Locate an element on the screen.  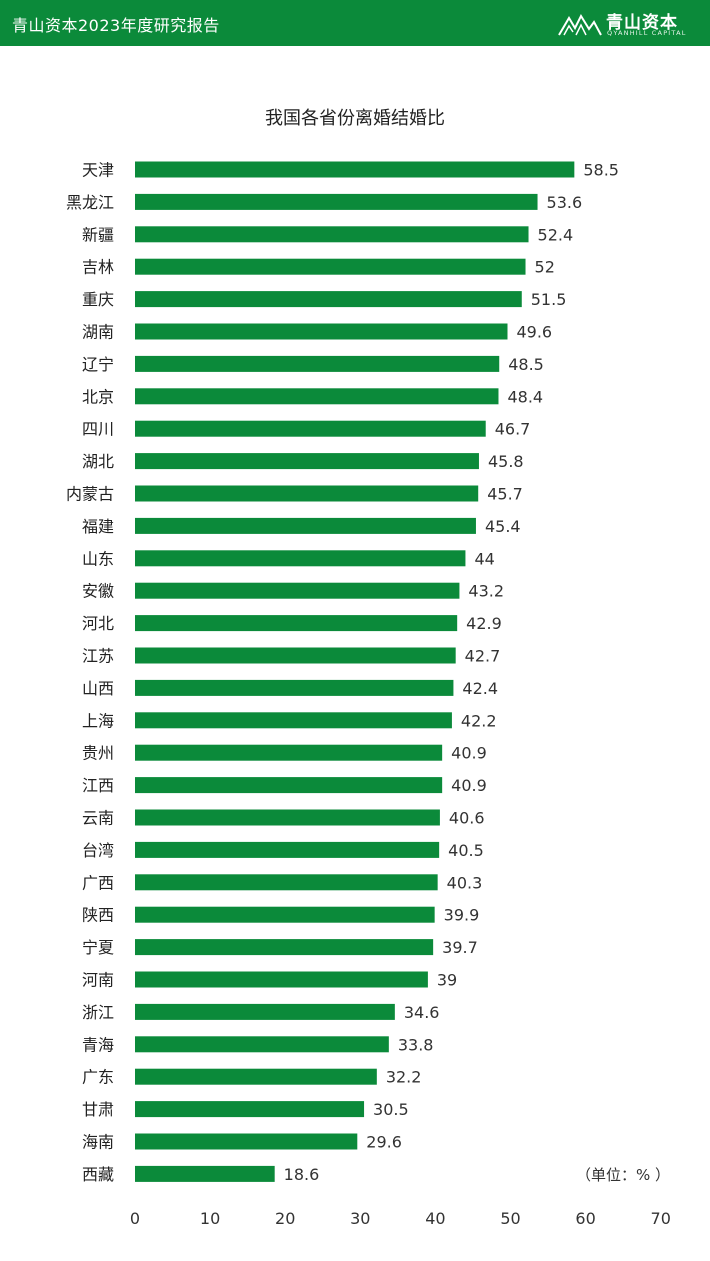
x-tick-label: 0 is located at coordinates (135, 1218).